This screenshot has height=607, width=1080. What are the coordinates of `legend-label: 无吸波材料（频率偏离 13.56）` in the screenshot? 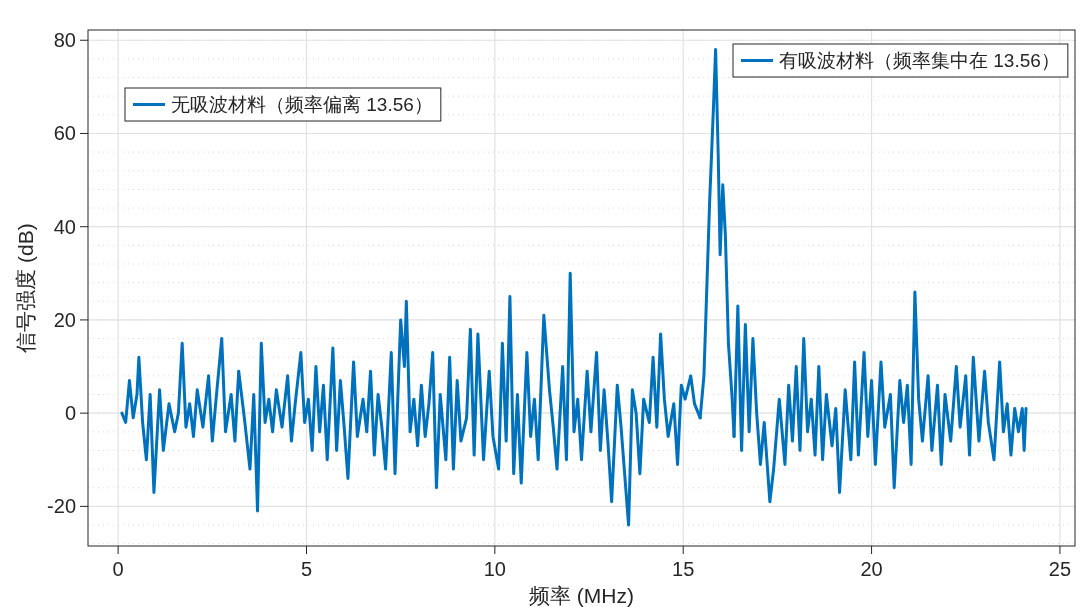 It's located at (302, 104).